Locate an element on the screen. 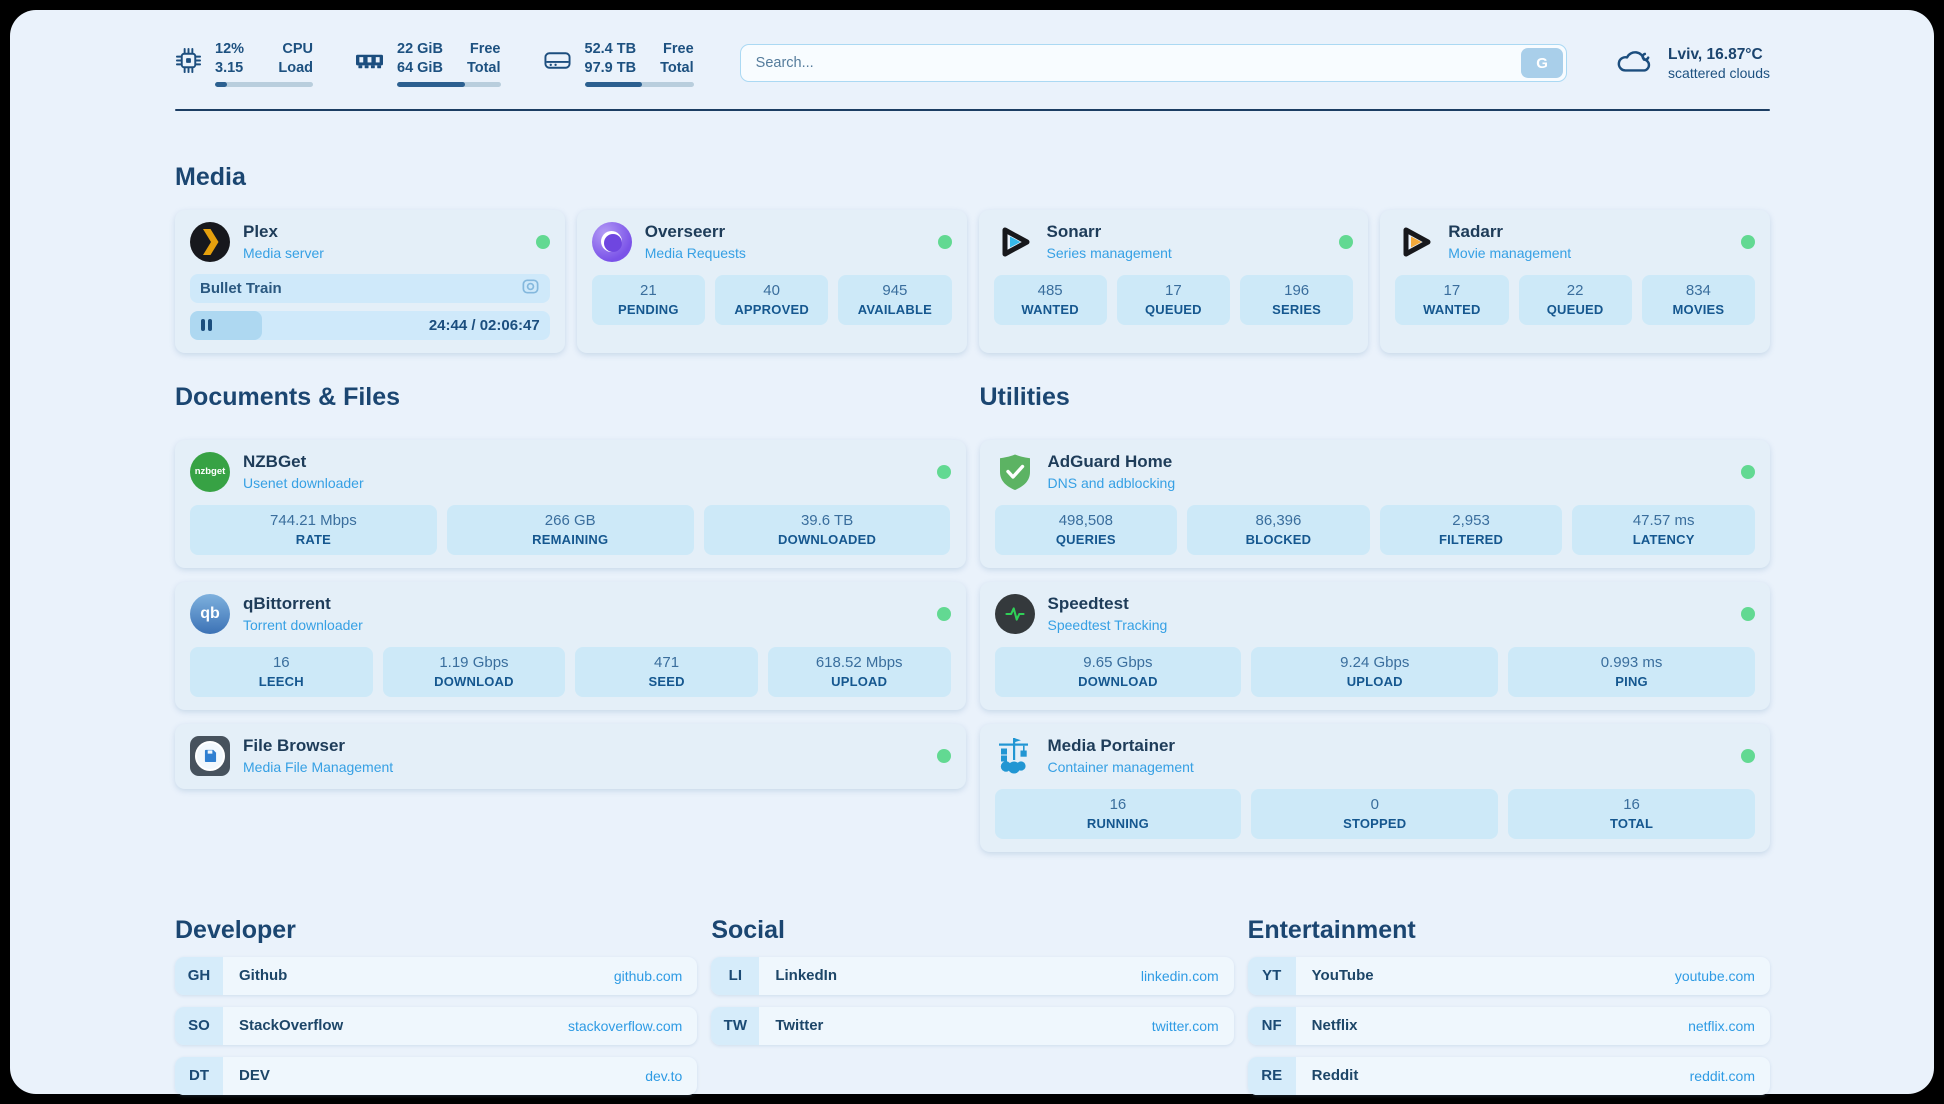 Image resolution: width=1944 pixels, height=1104 pixels. app-description: Torrent downloader is located at coordinates (303, 624).